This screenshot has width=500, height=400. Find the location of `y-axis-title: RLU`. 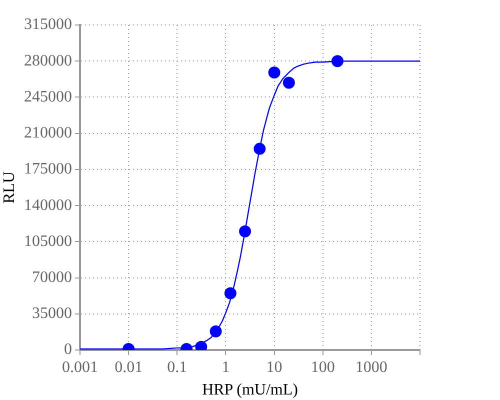

y-axis-title: RLU is located at coordinates (9, 187).